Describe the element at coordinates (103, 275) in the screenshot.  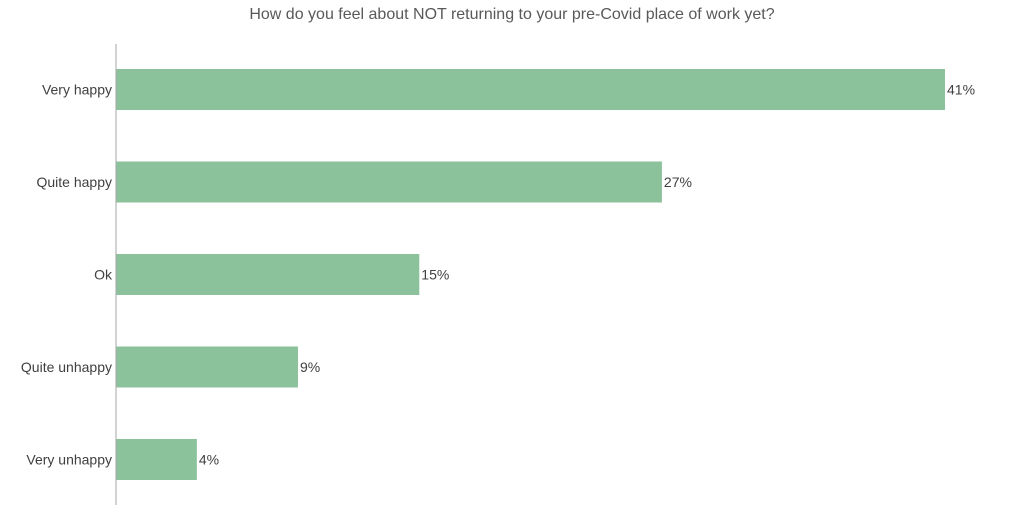
I see `category-label-ok: Ok` at that location.